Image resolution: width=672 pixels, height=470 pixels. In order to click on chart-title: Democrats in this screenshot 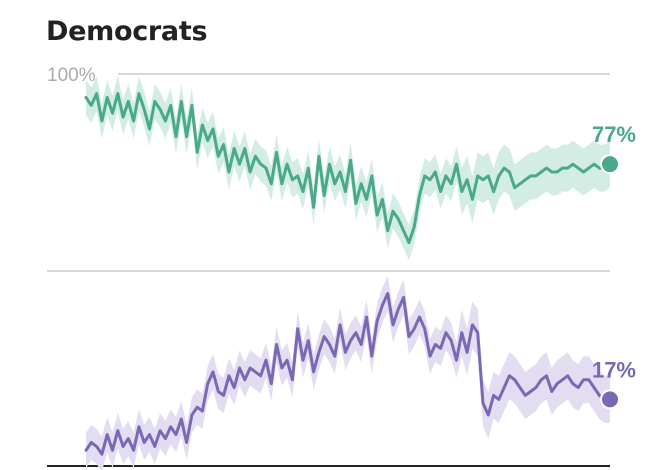, I will do `click(127, 31)`.